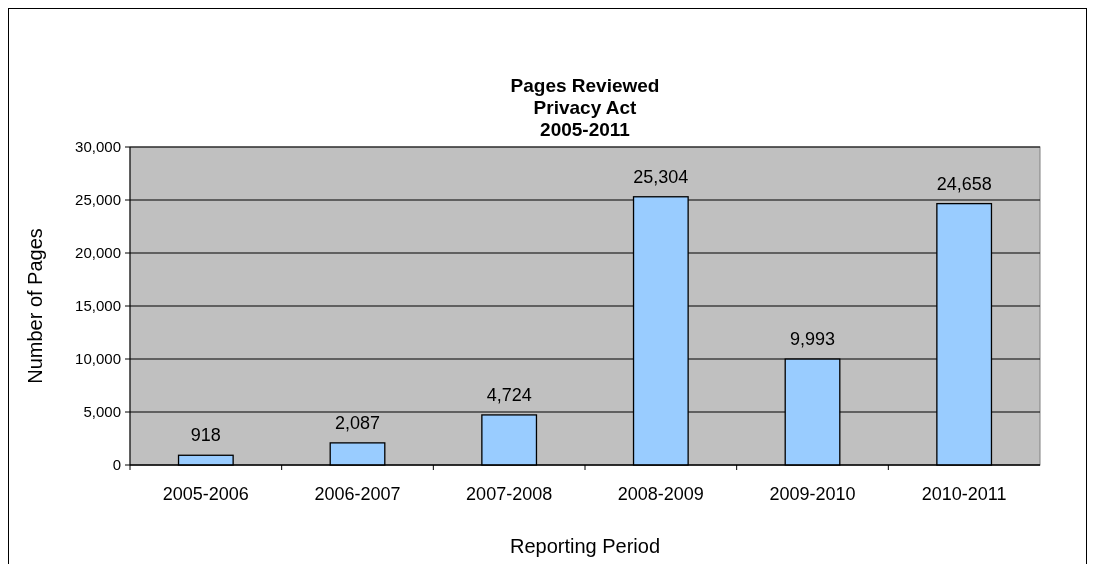 The image size is (1094, 564). What do you see at coordinates (116, 465) in the screenshot?
I see `y-tick-label: 0` at bounding box center [116, 465].